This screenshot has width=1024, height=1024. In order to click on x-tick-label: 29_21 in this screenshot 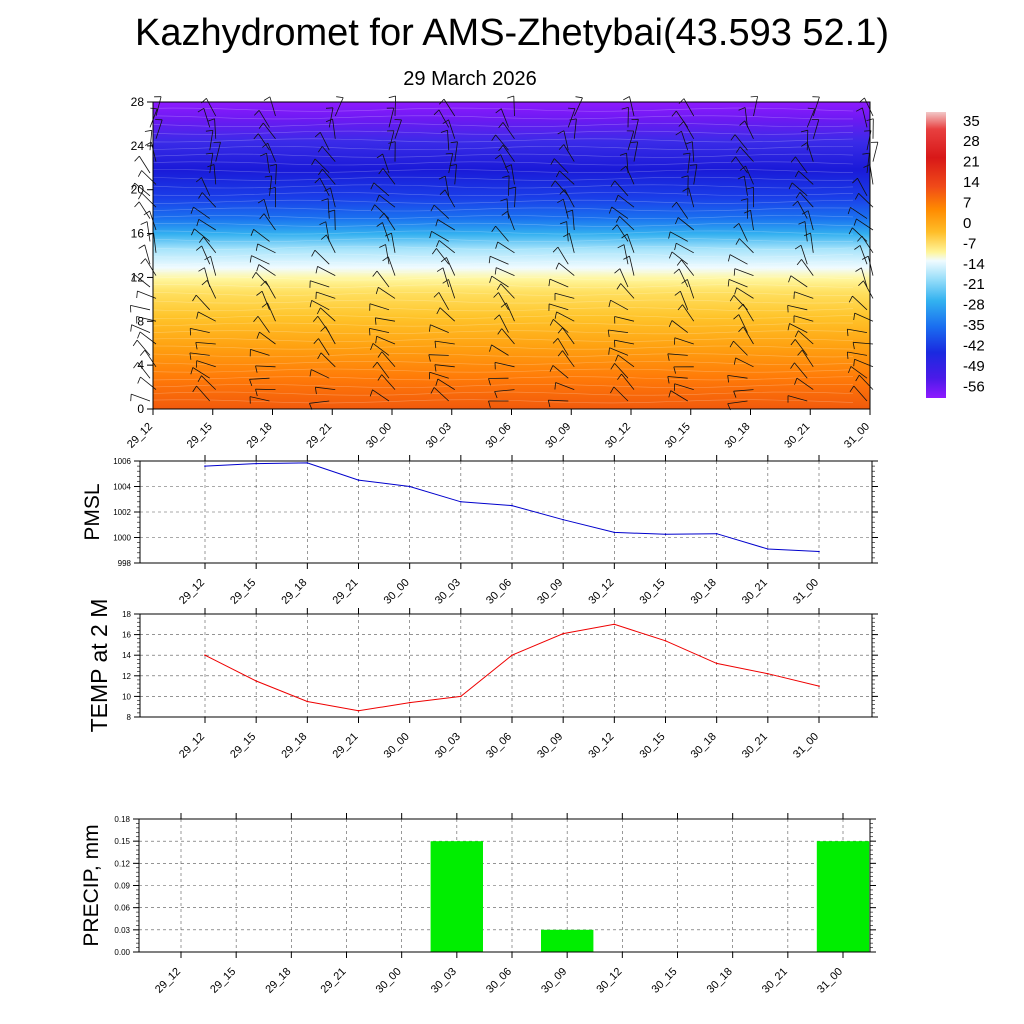, I will do `click(346, 592)`.